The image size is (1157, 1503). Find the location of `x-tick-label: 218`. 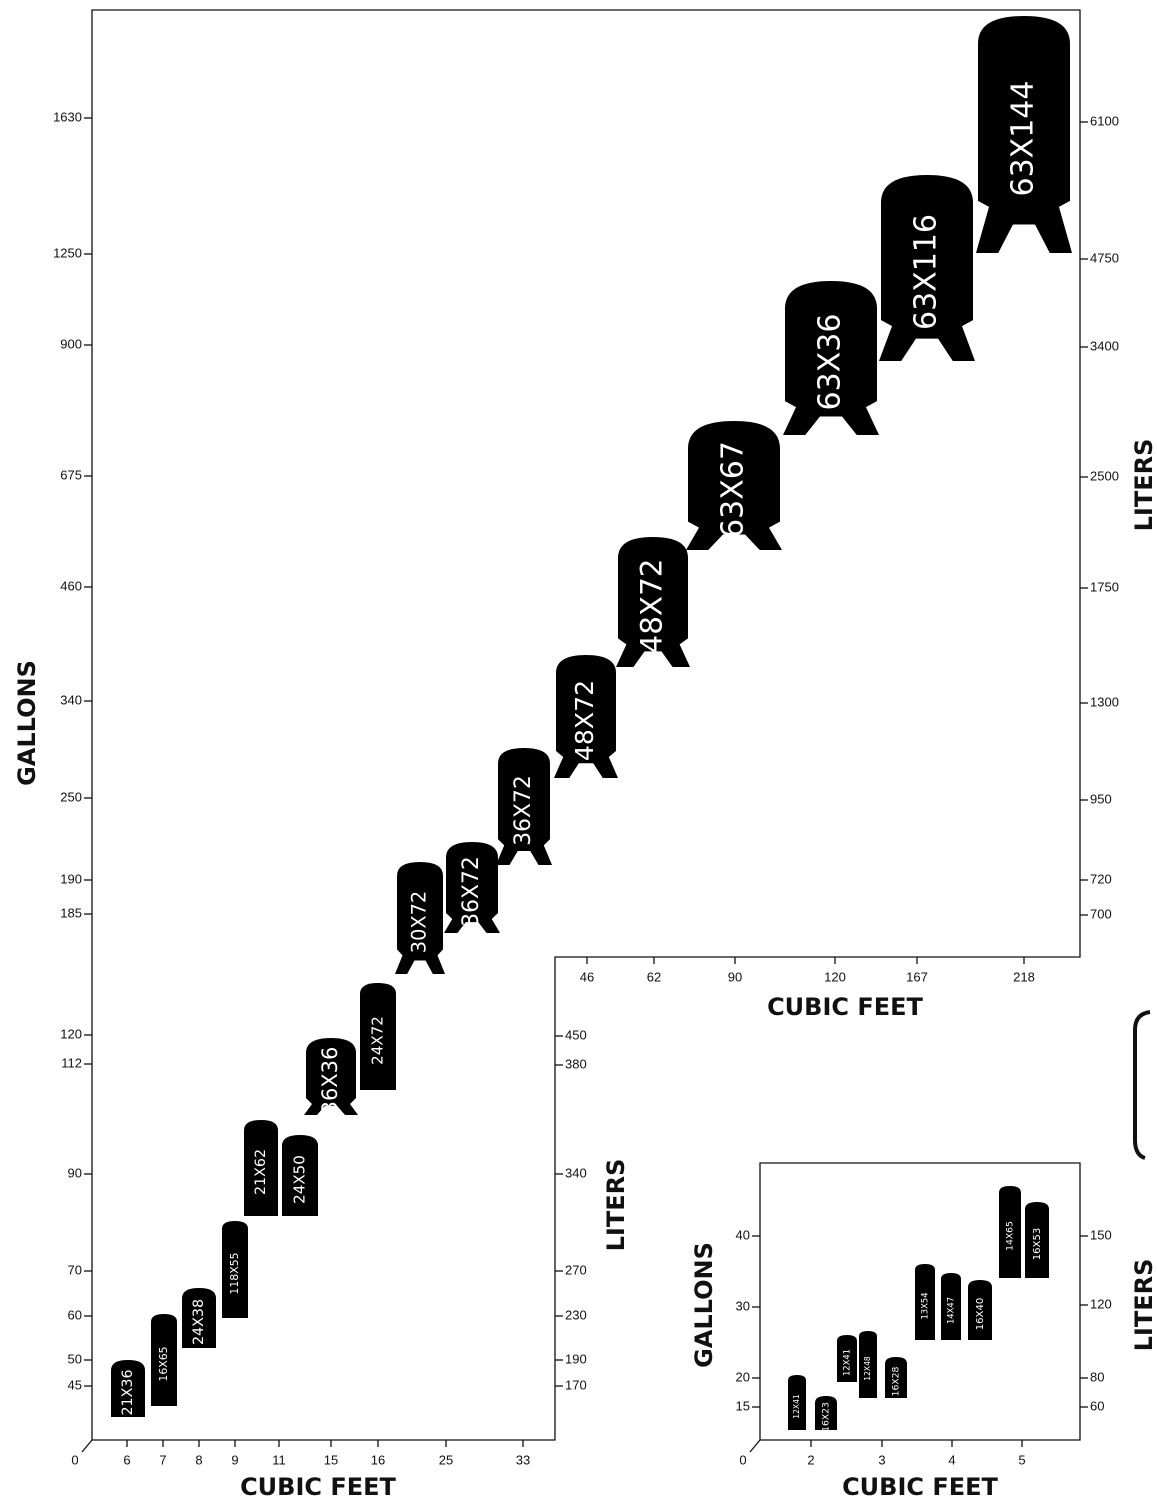

x-tick-label: 218 is located at coordinates (1024, 976).